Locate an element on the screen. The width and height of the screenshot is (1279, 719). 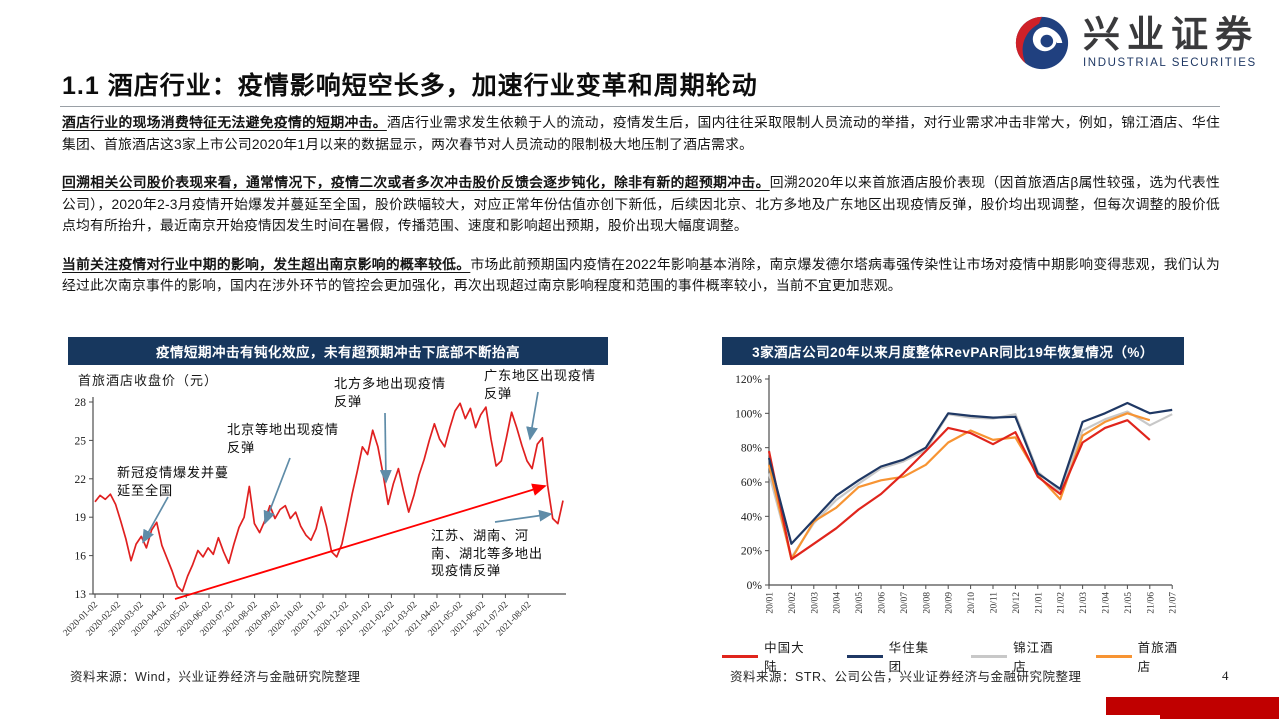
svg-text: 20/08 is located at coordinates (927, 603).